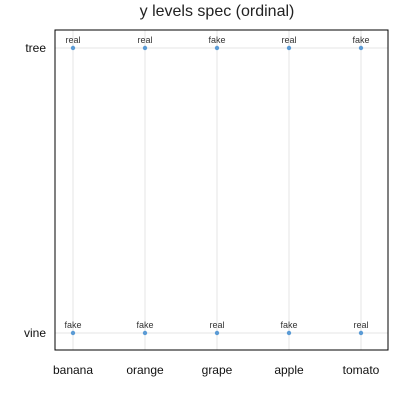 This screenshot has height=400, width=400. What do you see at coordinates (361, 370) in the screenshot?
I see `x-tick-label: tomato` at bounding box center [361, 370].